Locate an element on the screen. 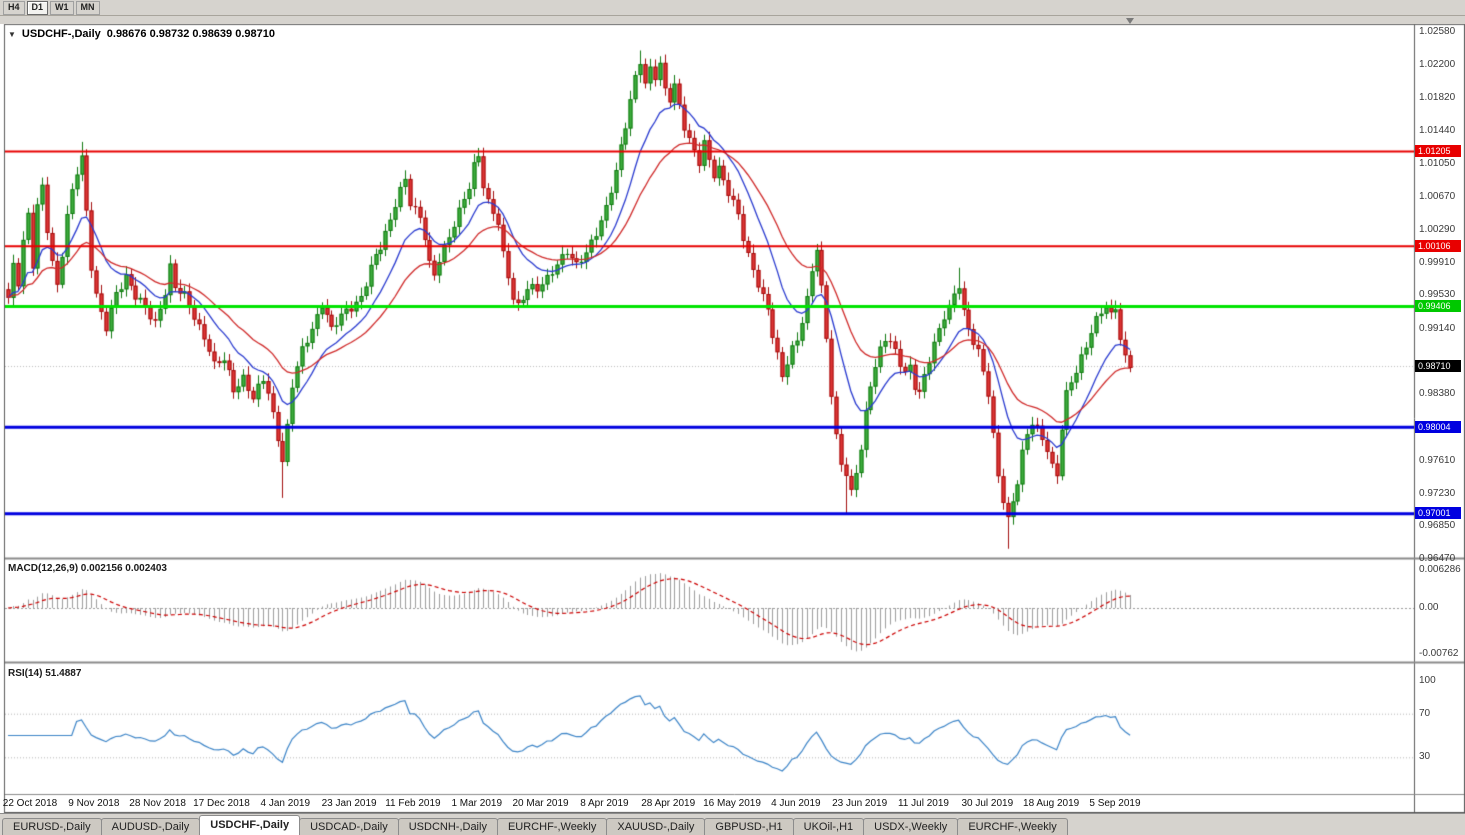  timeframe-button-mn: MN is located at coordinates (87, 7).